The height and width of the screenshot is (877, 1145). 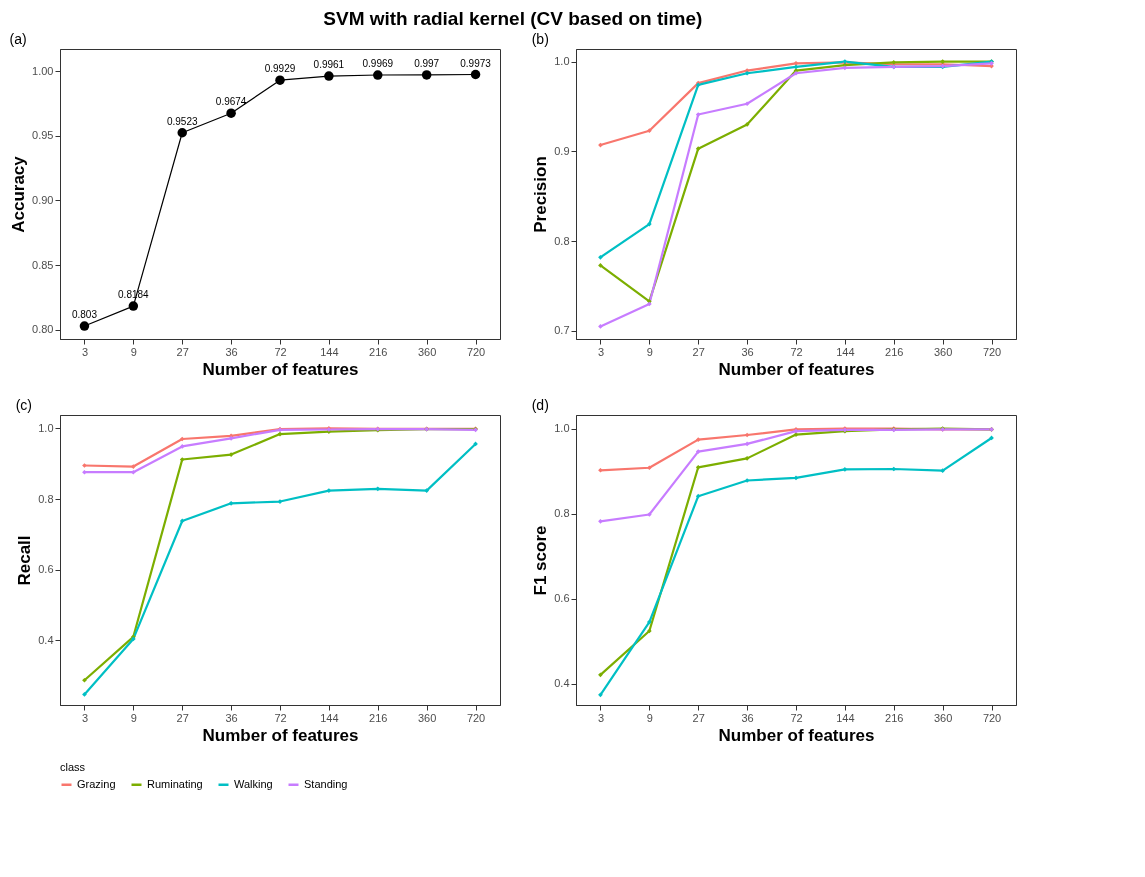 What do you see at coordinates (562, 150) in the screenshot?
I see `y-tick-label: 0.9` at bounding box center [562, 150].